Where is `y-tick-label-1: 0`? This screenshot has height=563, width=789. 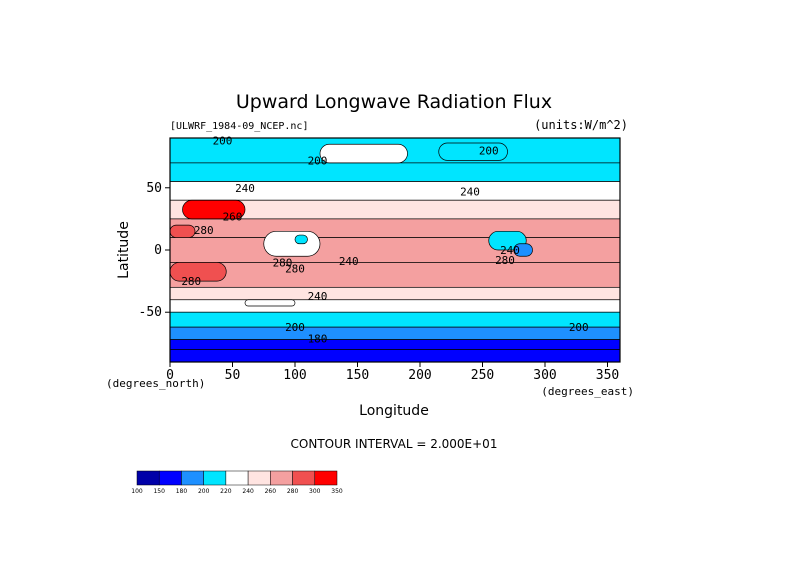
y-tick-label-1: 0 is located at coordinates (158, 250).